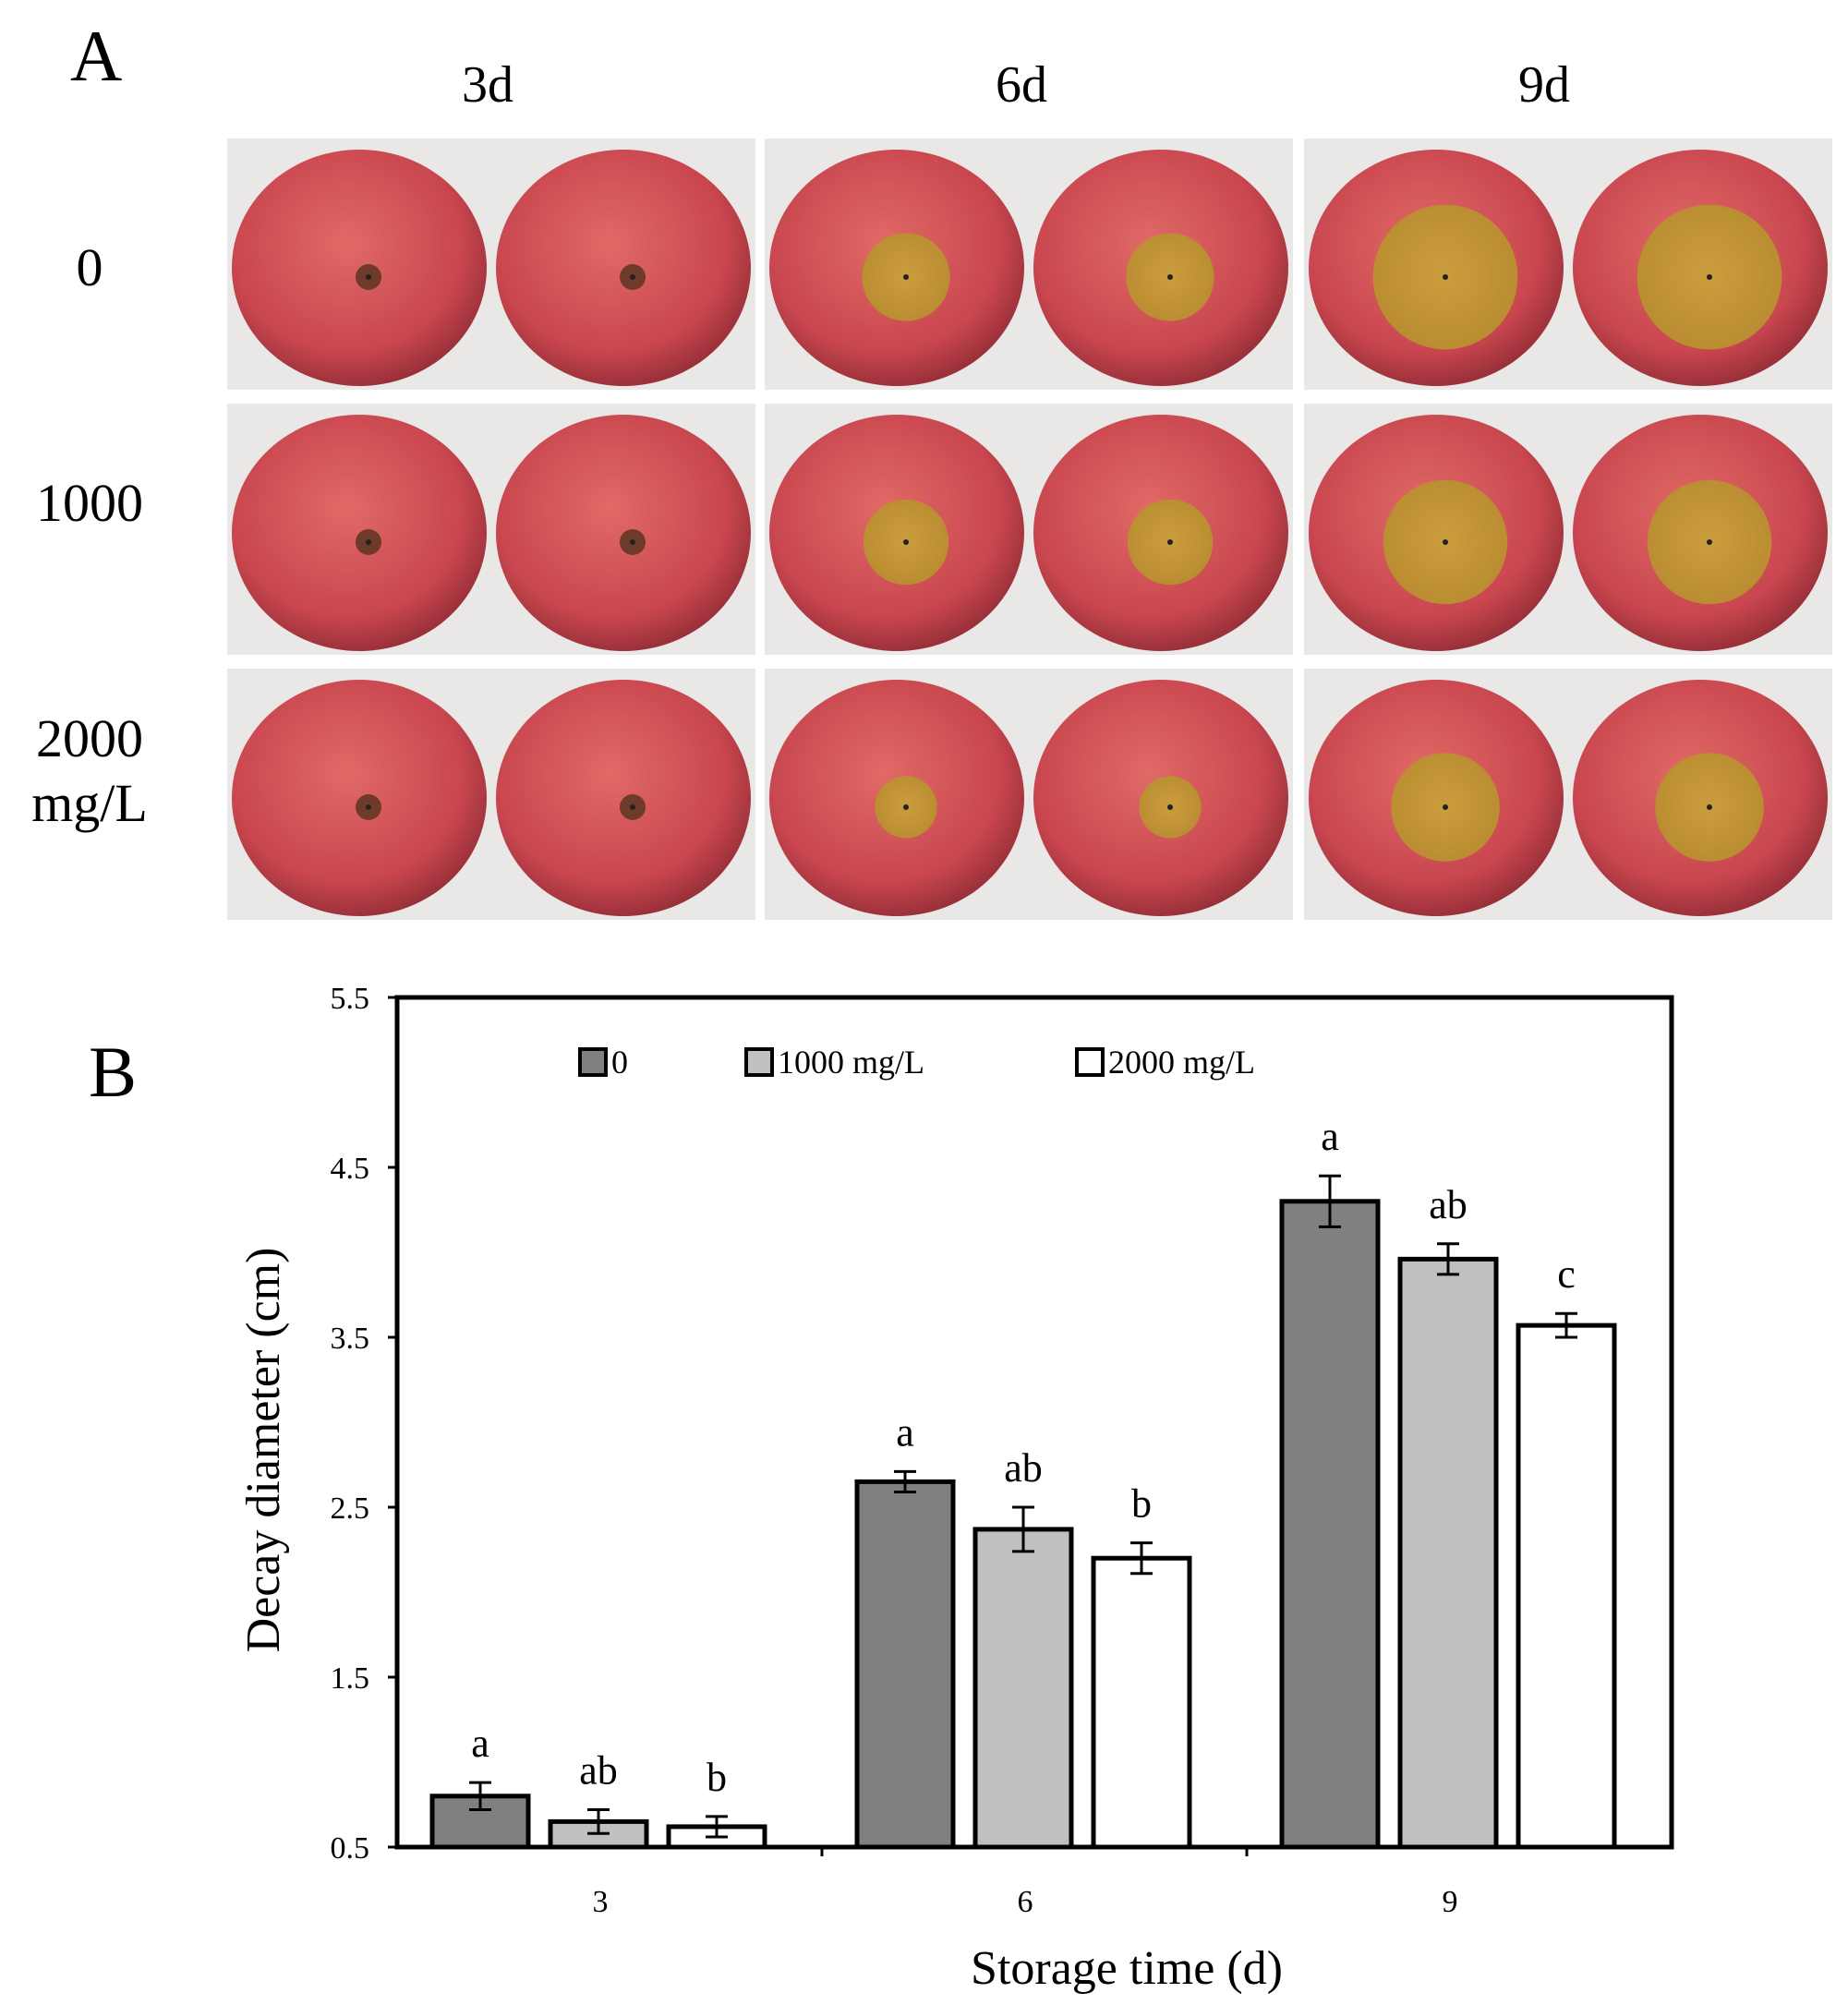  I want to click on x-tick-label: 9, so click(1450, 1902).